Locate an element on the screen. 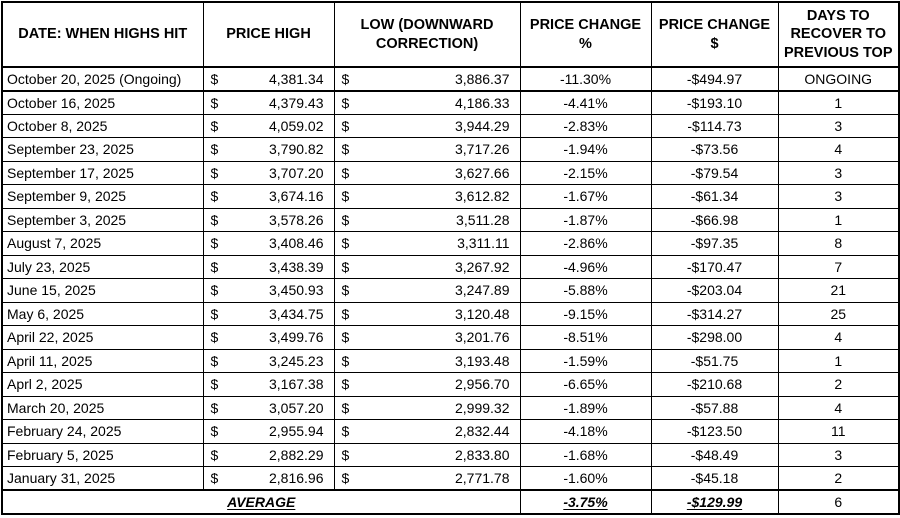 Image resolution: width=900 pixels, height=518 pixels. cell-date: June 15, 2025 is located at coordinates (102, 290).